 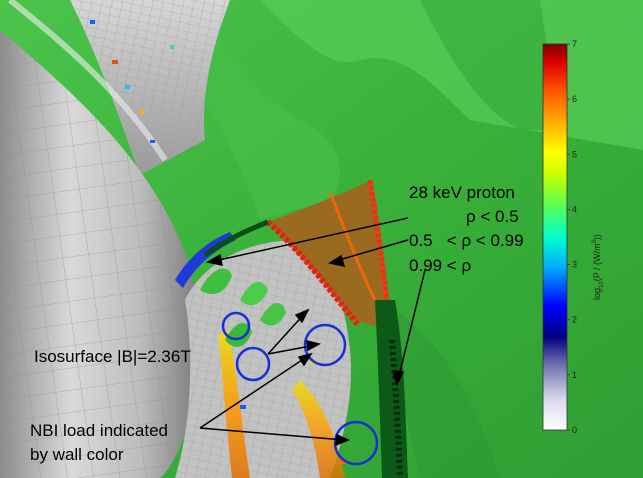 What do you see at coordinates (574, 154) in the screenshot?
I see `colorbar-tick-label: 5` at bounding box center [574, 154].